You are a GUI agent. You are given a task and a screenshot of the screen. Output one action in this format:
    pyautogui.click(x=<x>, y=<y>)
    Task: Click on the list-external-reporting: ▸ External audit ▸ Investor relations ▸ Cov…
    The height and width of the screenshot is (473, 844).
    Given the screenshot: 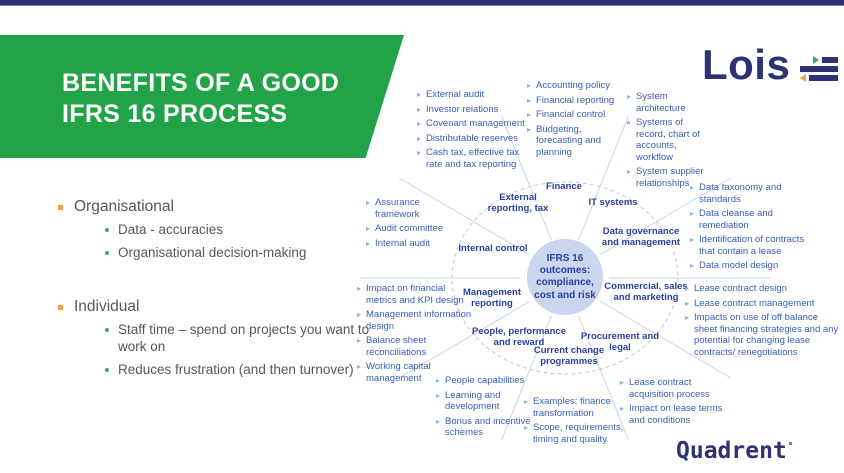 What is the action you would take?
    pyautogui.click(x=476, y=131)
    